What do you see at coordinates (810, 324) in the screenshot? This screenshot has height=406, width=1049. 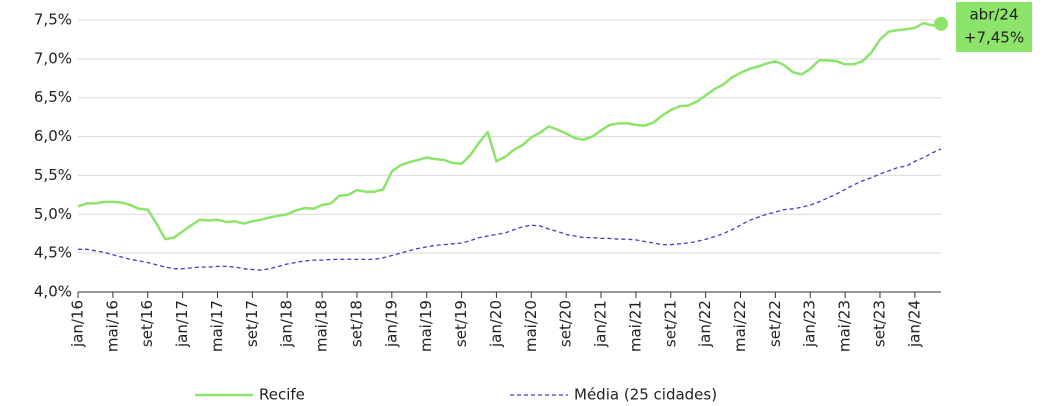 I see `x-tick-label: jan/23` at bounding box center [810, 324].